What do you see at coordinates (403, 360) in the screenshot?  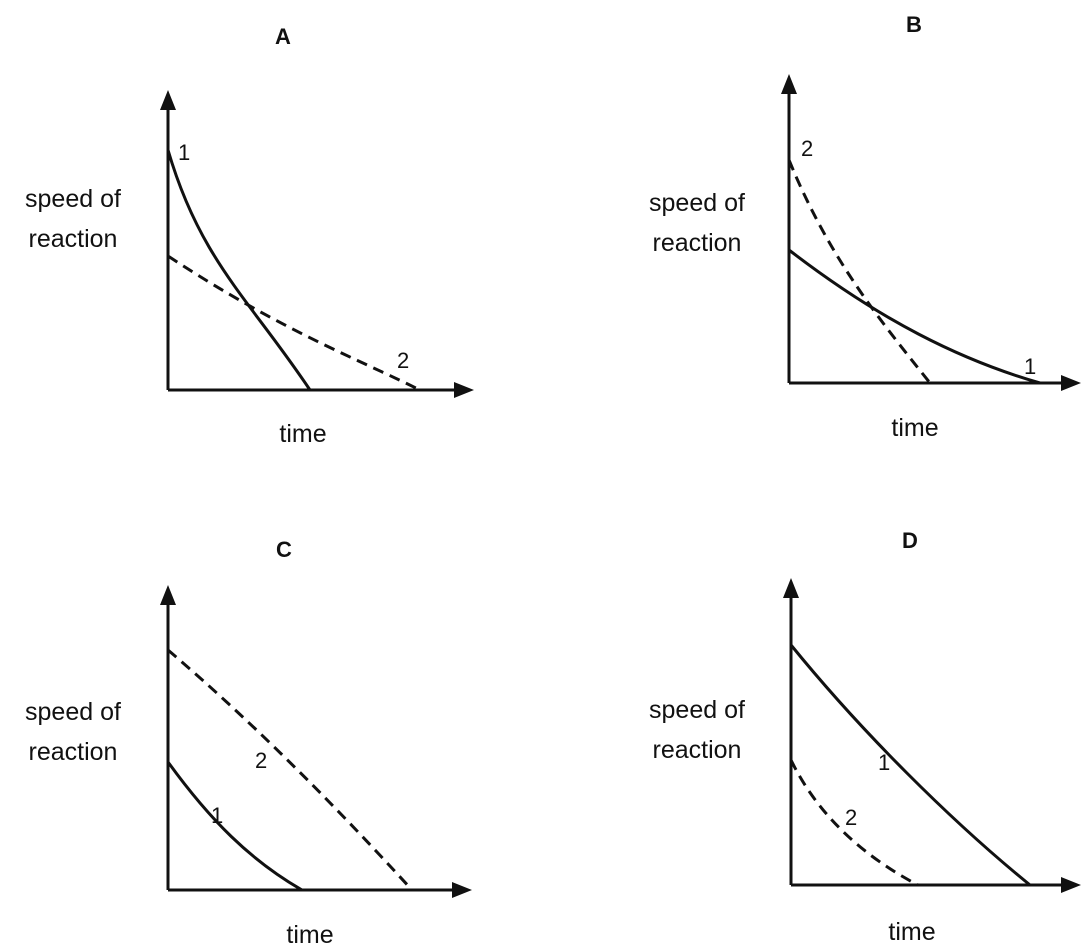 I see `panel-a-curve-2-label: 2` at bounding box center [403, 360].